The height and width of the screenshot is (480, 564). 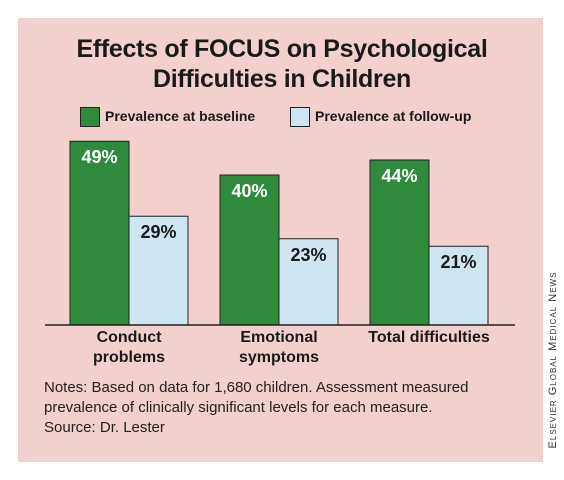 I want to click on x-tick-label: Conduct problems, so click(x=128, y=347).